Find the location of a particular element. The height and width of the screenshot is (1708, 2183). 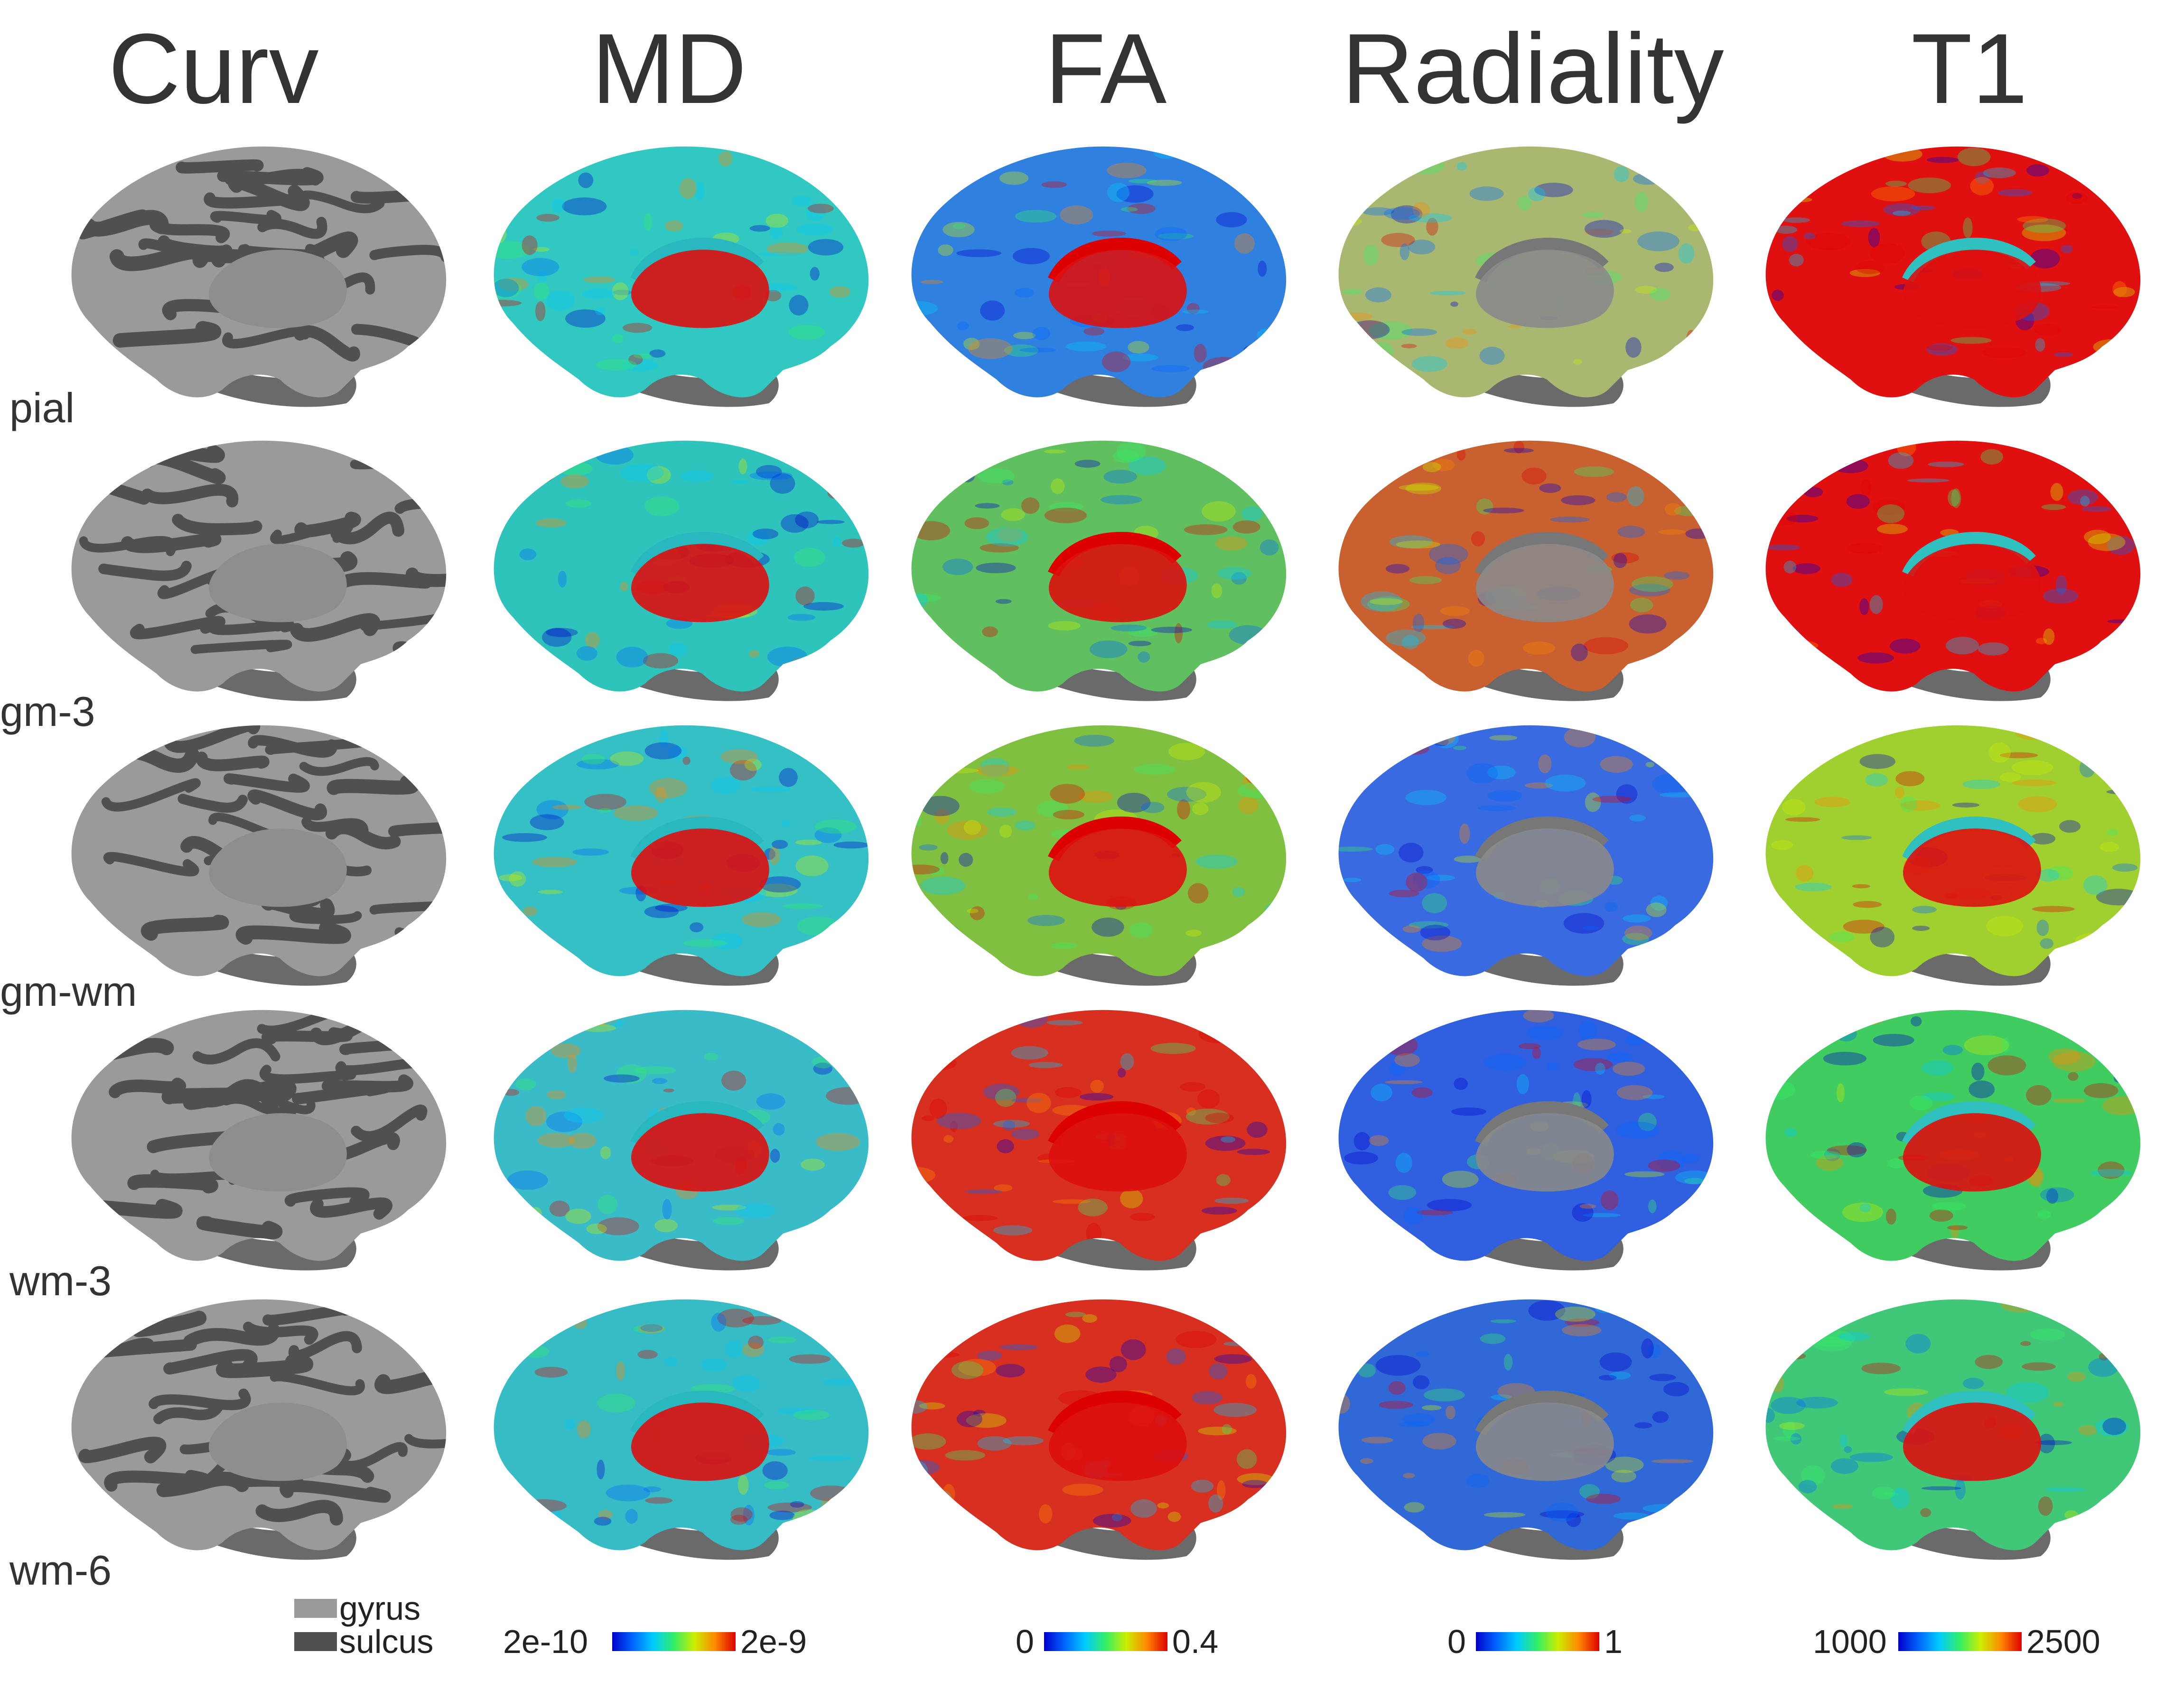

brain-panel-radiality-pial is located at coordinates (1514, 265).